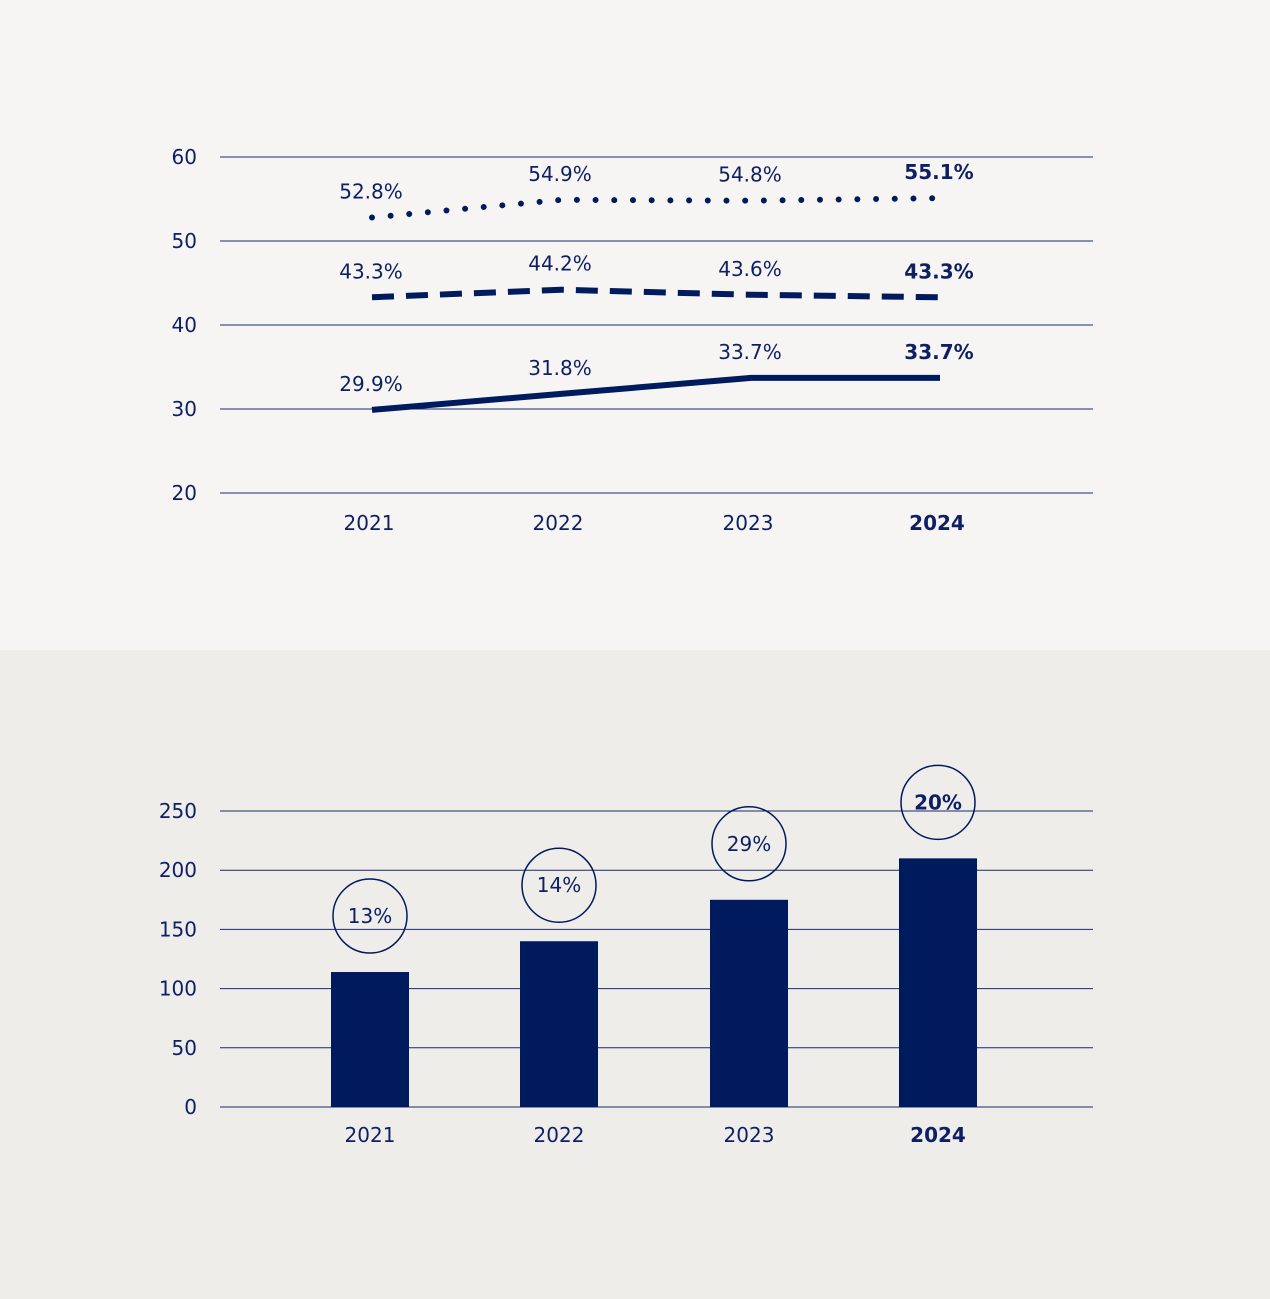 The height and width of the screenshot is (1299, 1270). I want to click on y-tick-label: 60, so click(184, 157).